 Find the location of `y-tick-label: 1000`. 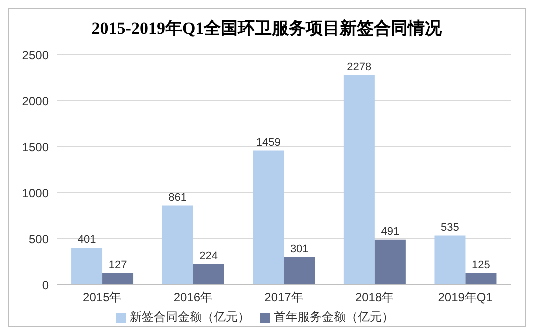

y-tick-label: 1000 is located at coordinates (36, 193).